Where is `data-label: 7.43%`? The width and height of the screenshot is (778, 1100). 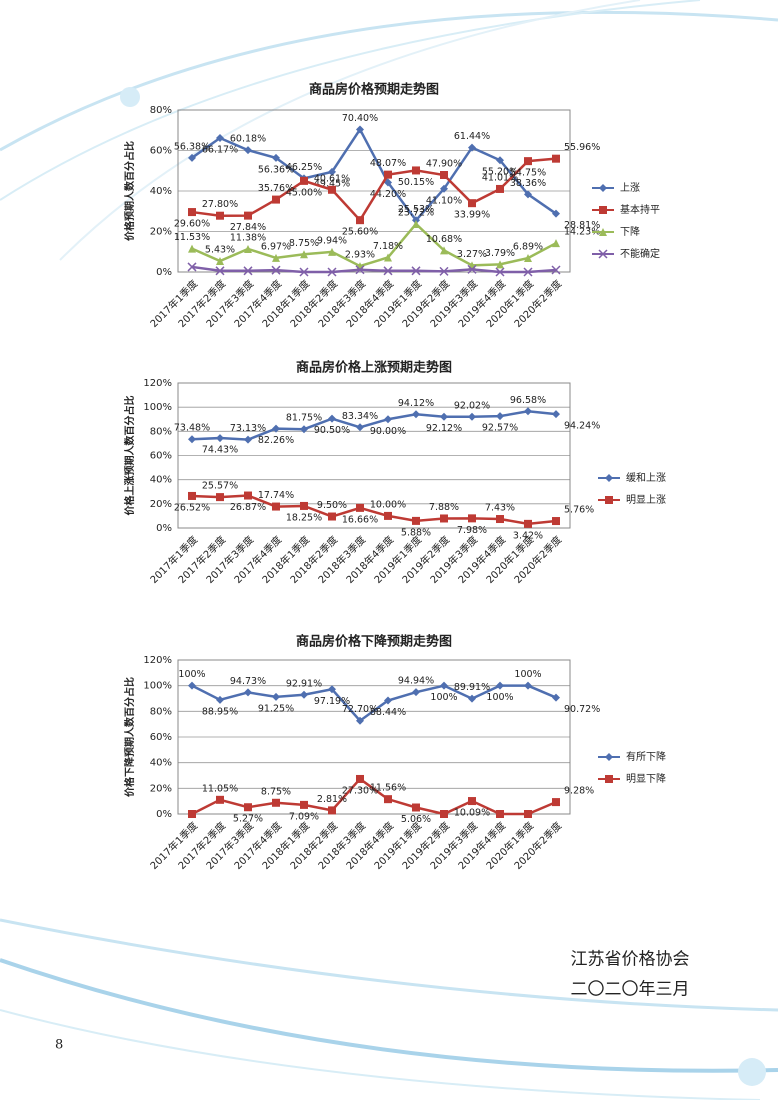 data-label: 7.43% is located at coordinates (500, 508).